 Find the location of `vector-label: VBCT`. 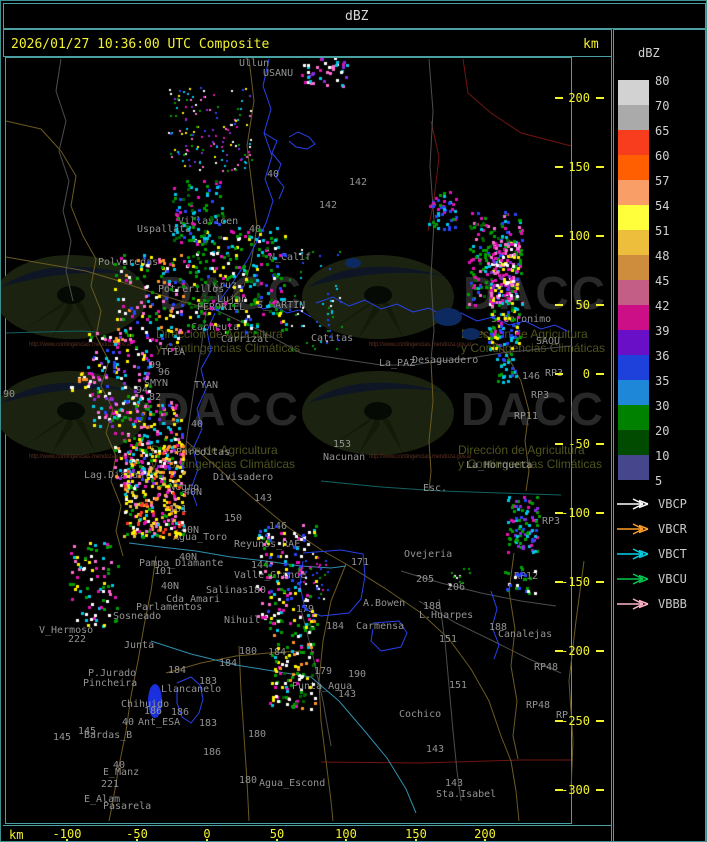

vector-label: VBCT is located at coordinates (672, 554).